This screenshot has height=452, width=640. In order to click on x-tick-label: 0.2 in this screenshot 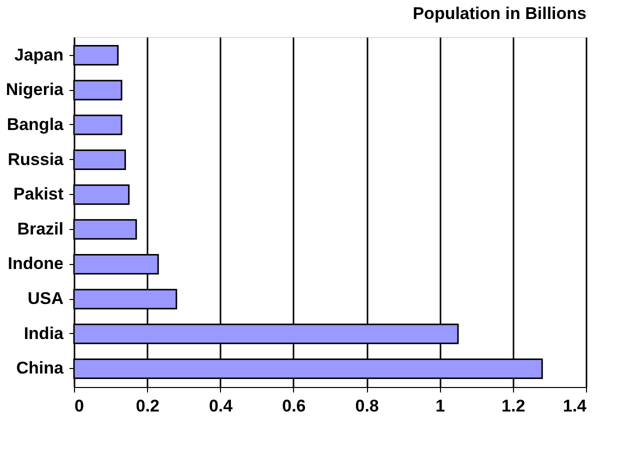, I will do `click(148, 406)`.